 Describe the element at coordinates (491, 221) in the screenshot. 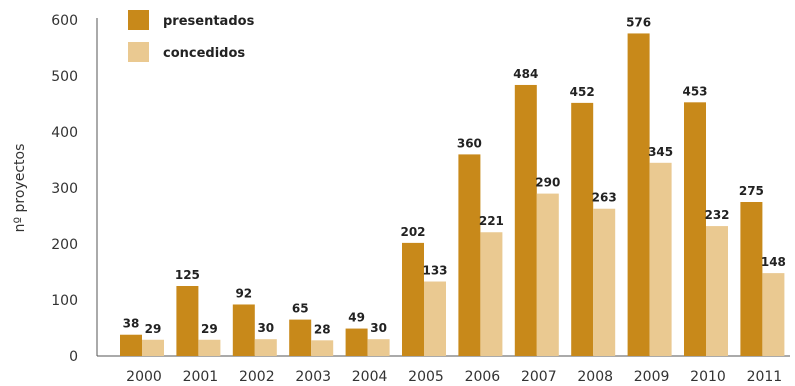

I see `data-label-concedidos-2006: 221` at that location.